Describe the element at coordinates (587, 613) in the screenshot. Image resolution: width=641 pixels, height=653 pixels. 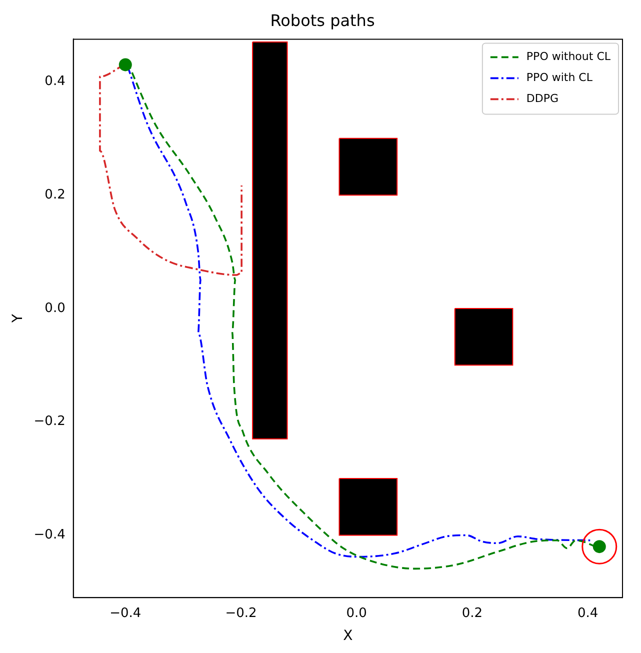
I see `x-tick-label: 0.4` at that location.